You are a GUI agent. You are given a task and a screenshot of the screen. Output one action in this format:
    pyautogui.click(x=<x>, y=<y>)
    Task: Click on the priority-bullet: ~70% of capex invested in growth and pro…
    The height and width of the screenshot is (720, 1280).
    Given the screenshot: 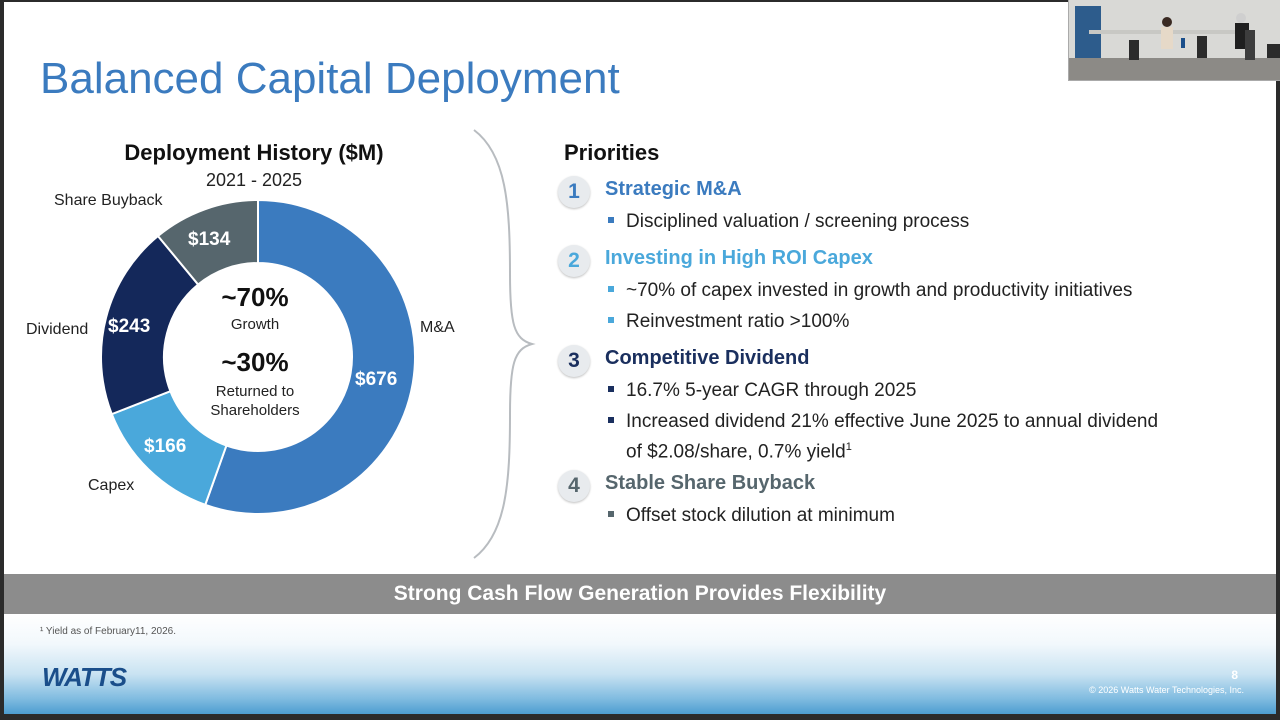 What is the action you would take?
    pyautogui.click(x=870, y=291)
    